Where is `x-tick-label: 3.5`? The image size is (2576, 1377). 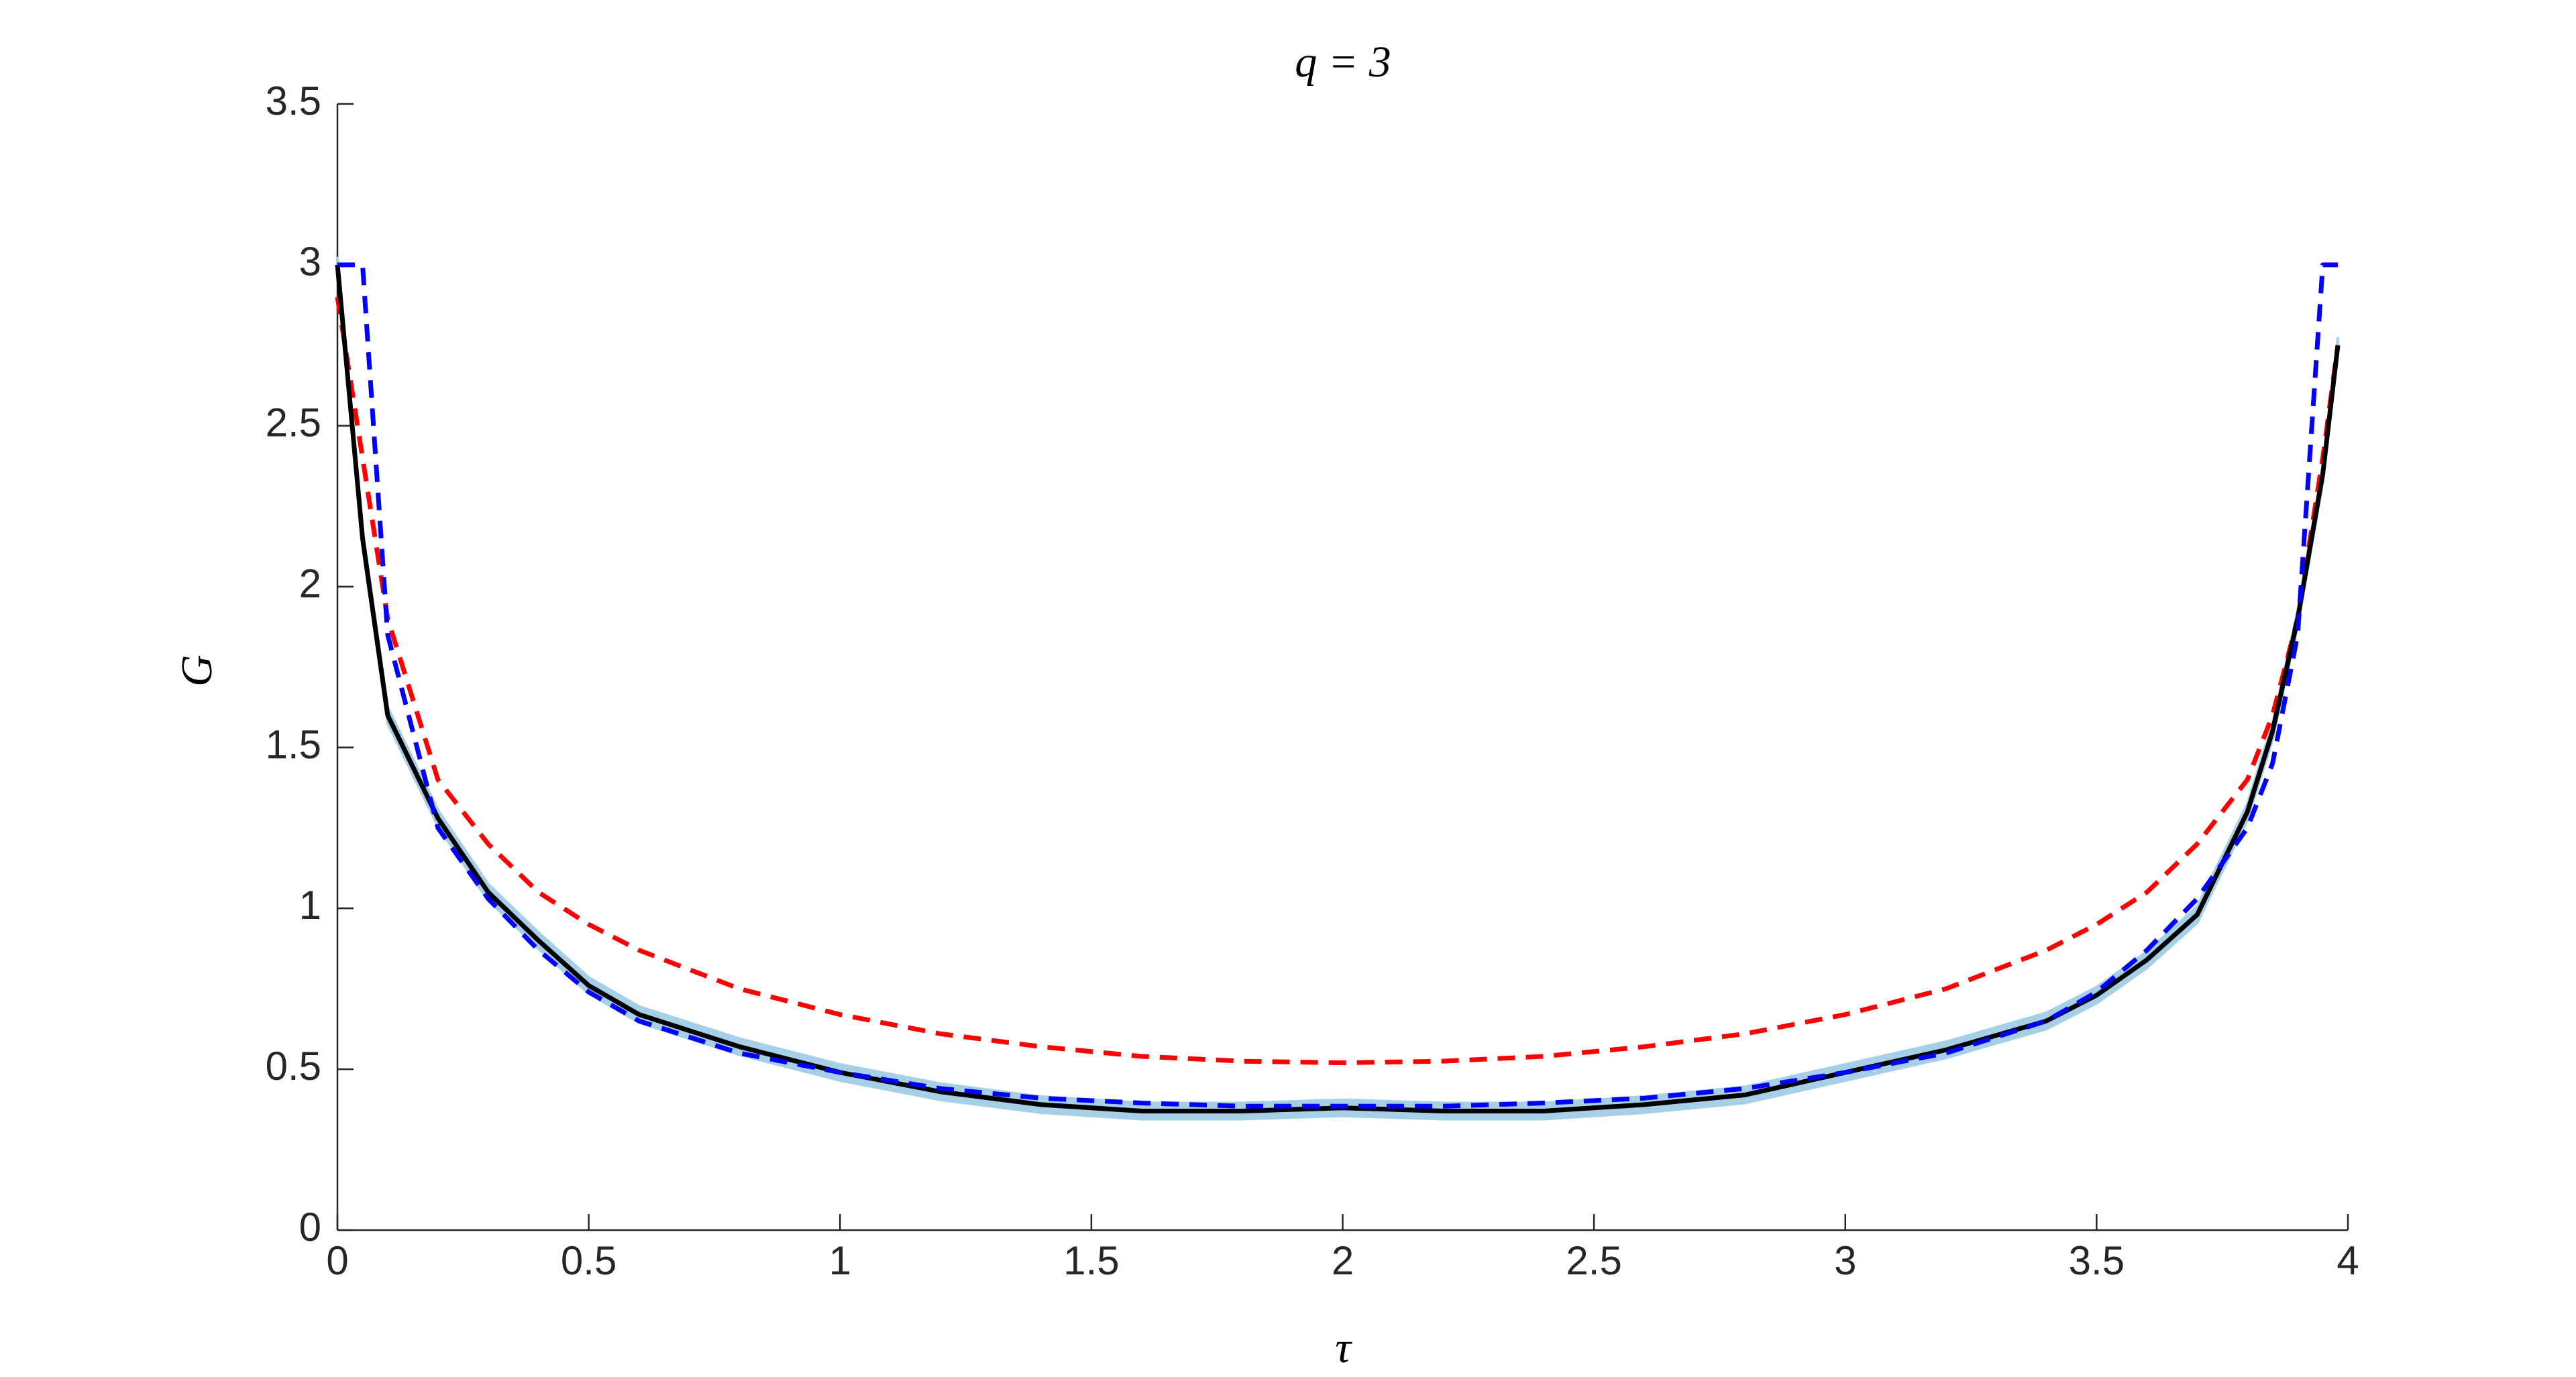
x-tick-label: 3.5 is located at coordinates (2097, 1260).